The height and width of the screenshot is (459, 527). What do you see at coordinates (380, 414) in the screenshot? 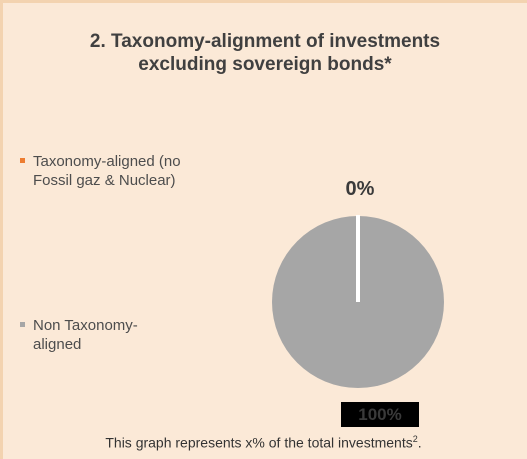
I see `data-label-non-taxonomy-aligned: 100%` at bounding box center [380, 414].